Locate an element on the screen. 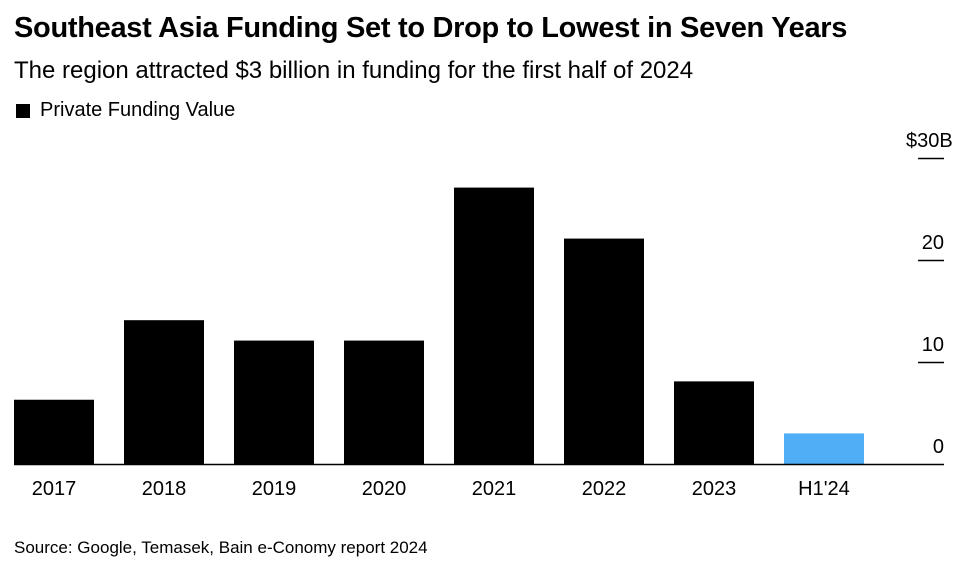 Image resolution: width=960 pixels, height=564 pixels. legend: Private Funding Value is located at coordinates (125, 110).